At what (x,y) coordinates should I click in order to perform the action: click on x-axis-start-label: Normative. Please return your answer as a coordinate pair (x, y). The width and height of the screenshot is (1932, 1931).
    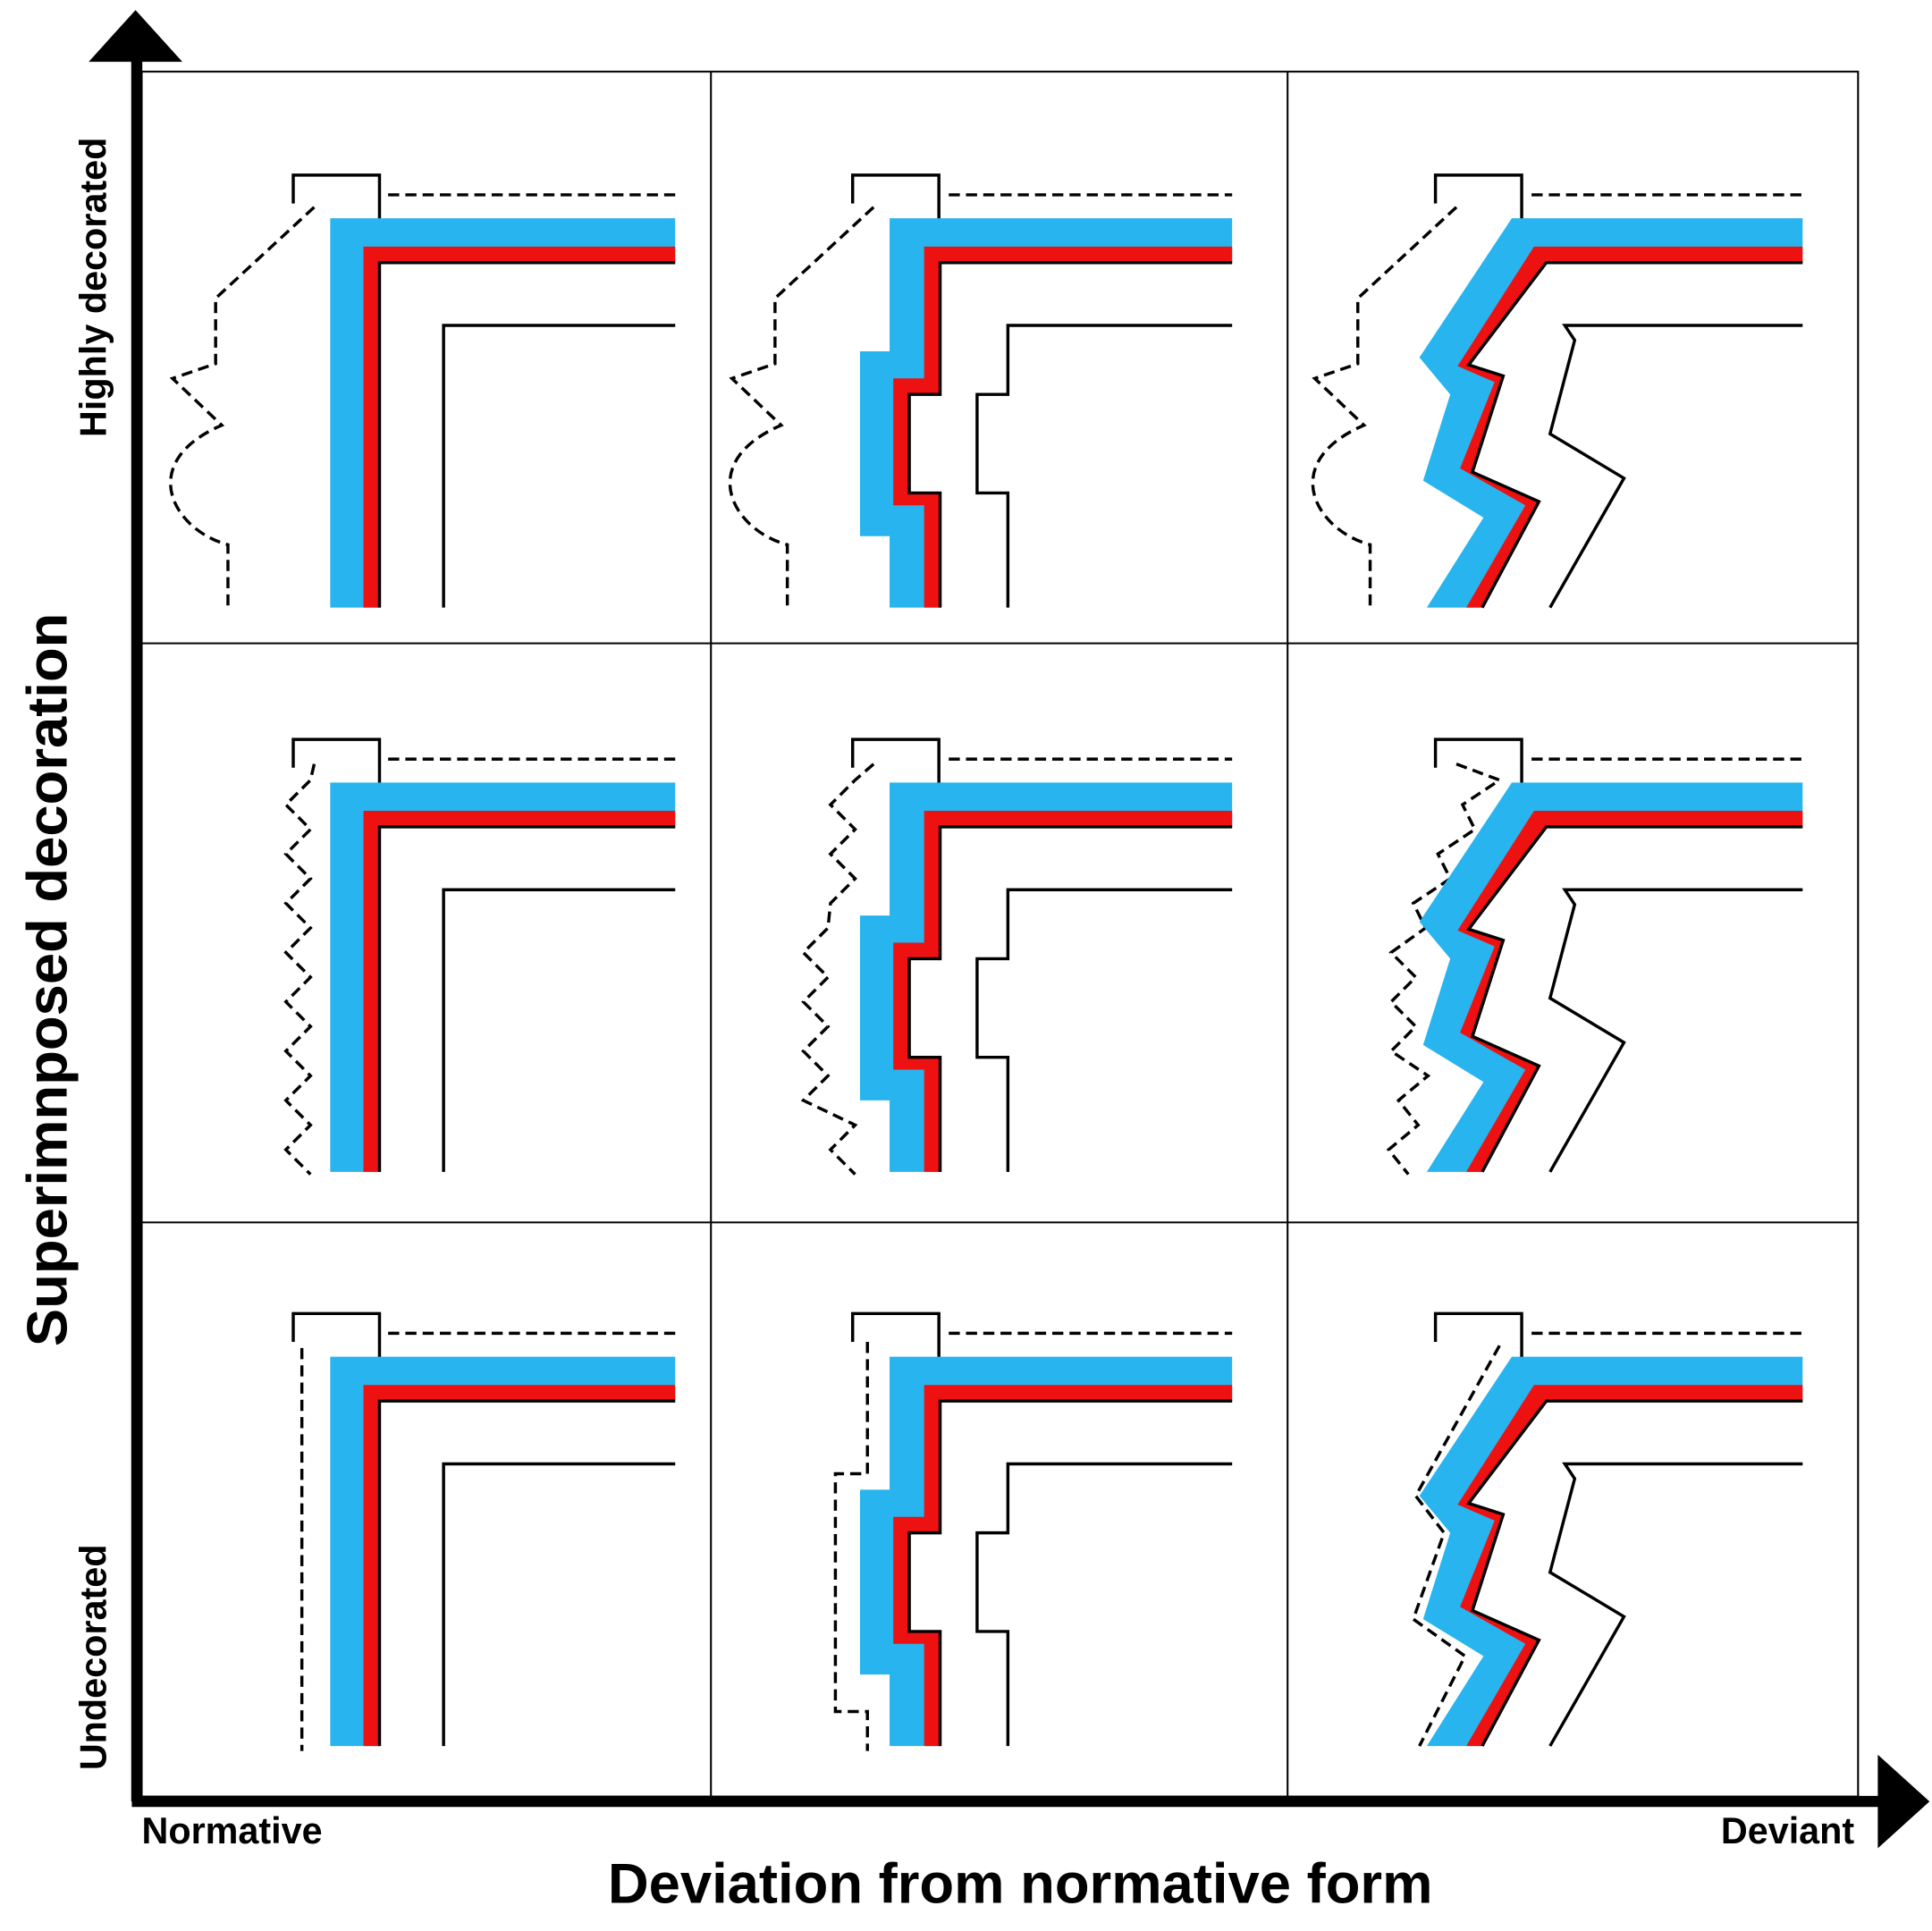
    Looking at the image, I should click on (231, 1830).